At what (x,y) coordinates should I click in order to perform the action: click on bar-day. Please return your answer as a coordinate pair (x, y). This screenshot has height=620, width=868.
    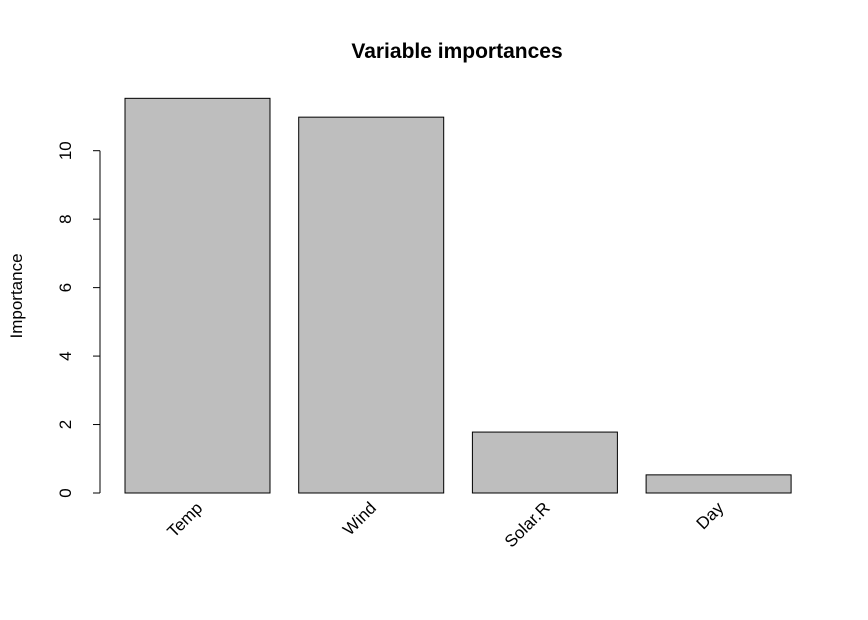
    Looking at the image, I should click on (718, 484).